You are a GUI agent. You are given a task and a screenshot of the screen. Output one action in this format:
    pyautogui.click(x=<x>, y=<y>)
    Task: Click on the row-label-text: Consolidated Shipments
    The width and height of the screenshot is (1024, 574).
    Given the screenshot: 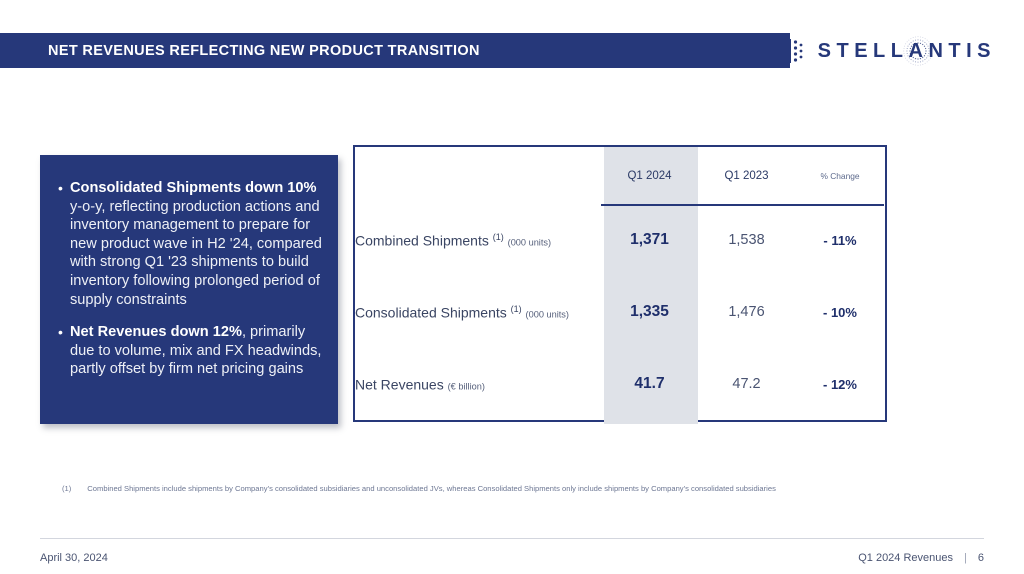 What is the action you would take?
    pyautogui.click(x=431, y=312)
    